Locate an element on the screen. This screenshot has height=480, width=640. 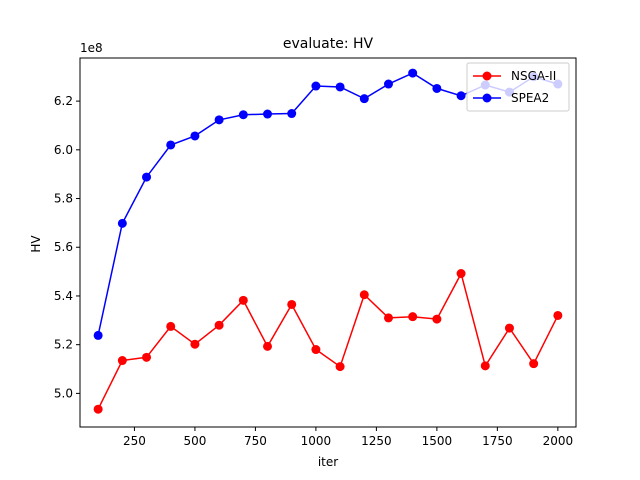
x-tick-label: 1500 is located at coordinates (437, 441).